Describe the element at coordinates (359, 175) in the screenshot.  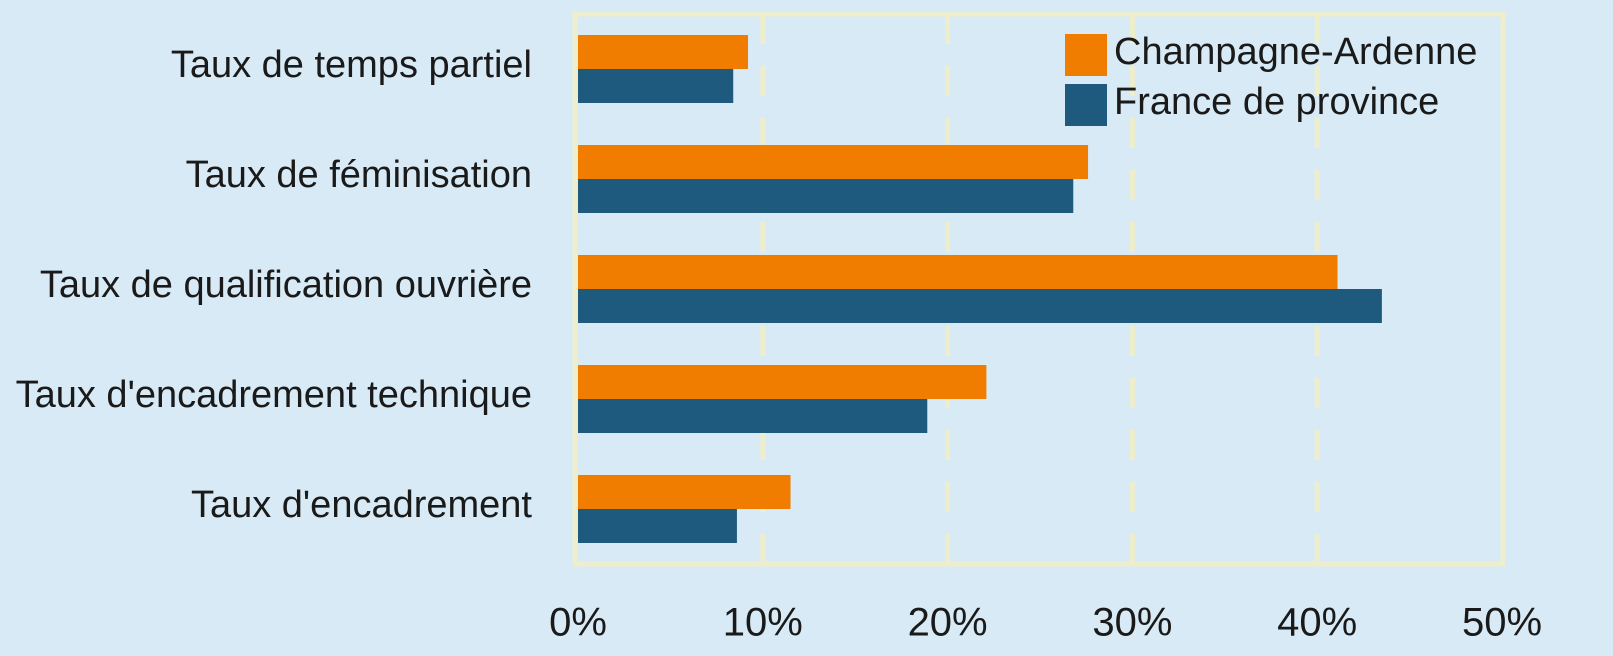
I see `y-tick-label: Taux de féminisation` at that location.